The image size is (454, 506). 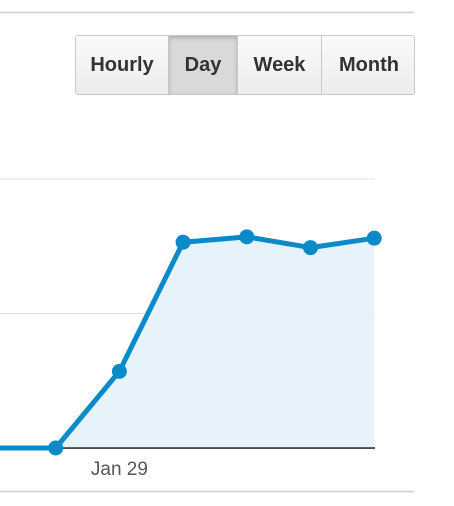 I want to click on x-tick-label: Jan 29, so click(x=119, y=469).